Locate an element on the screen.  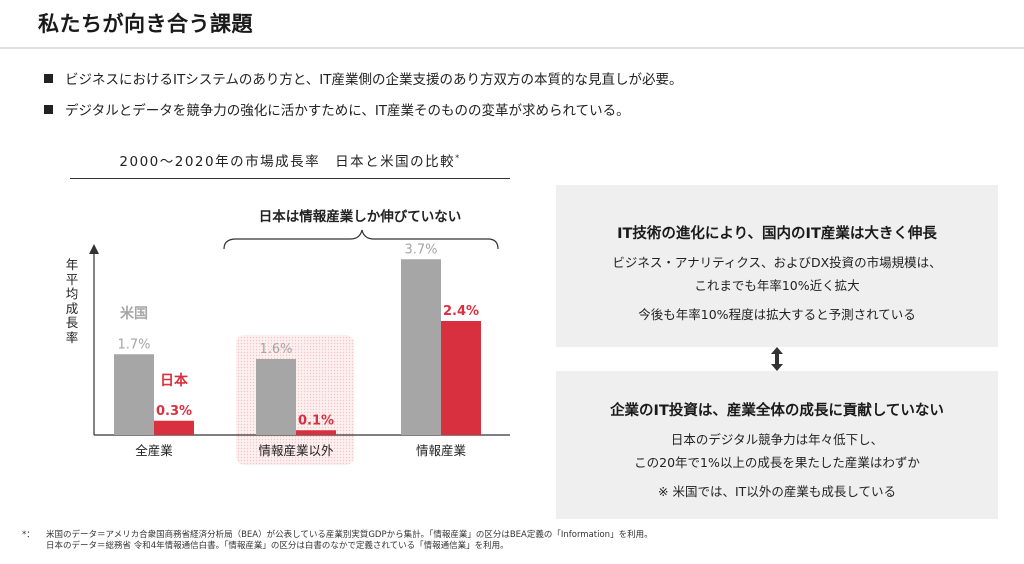
panel-line: 日本のデジタル競争力は年々低下し、 is located at coordinates (777, 439).